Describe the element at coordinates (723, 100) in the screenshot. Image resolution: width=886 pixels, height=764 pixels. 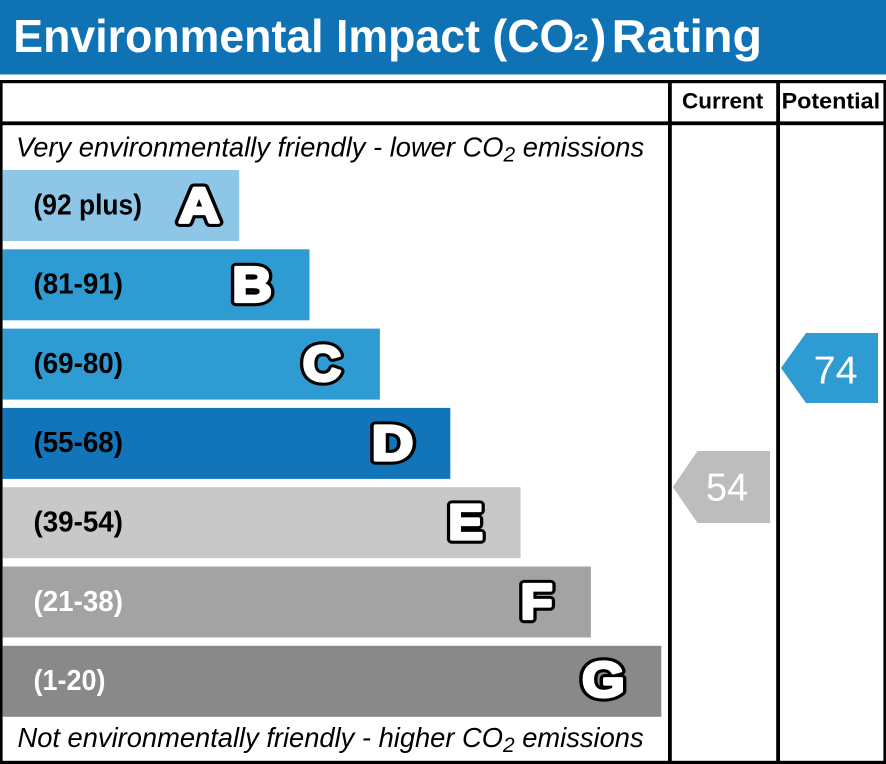
I see `svg-text: Current` at that location.